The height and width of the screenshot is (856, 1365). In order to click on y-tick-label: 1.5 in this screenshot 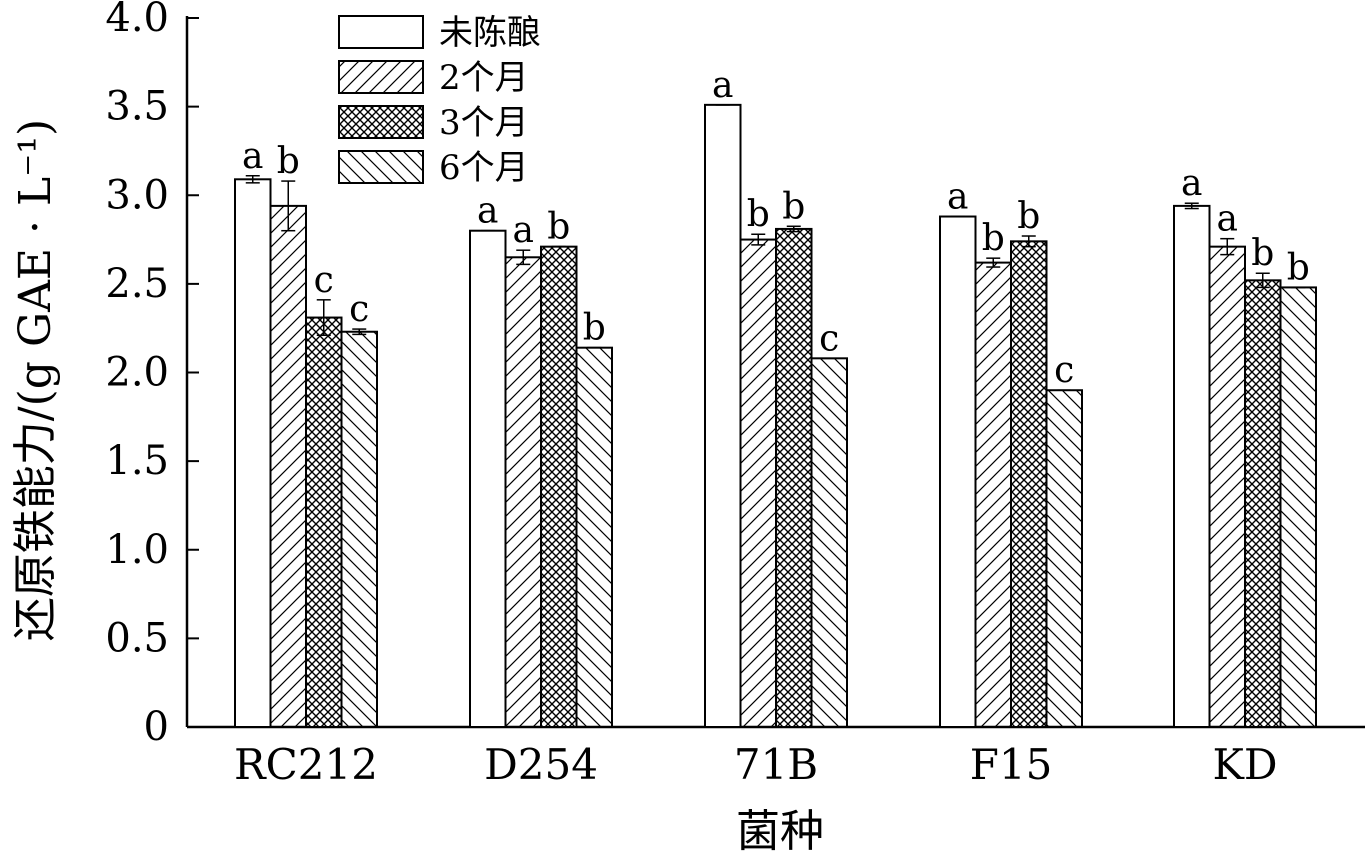, I will do `click(137, 461)`.